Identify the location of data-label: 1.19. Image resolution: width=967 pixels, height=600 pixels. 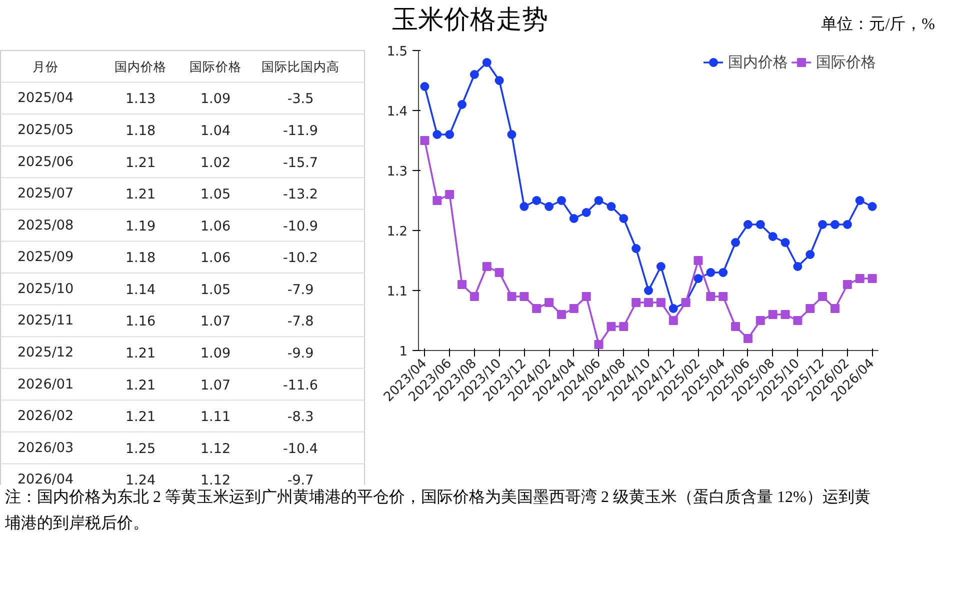
(140, 226).